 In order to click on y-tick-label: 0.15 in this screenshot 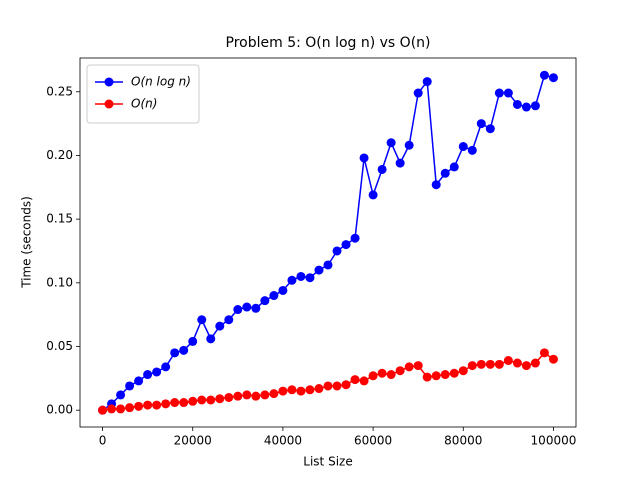, I will do `click(59, 219)`.